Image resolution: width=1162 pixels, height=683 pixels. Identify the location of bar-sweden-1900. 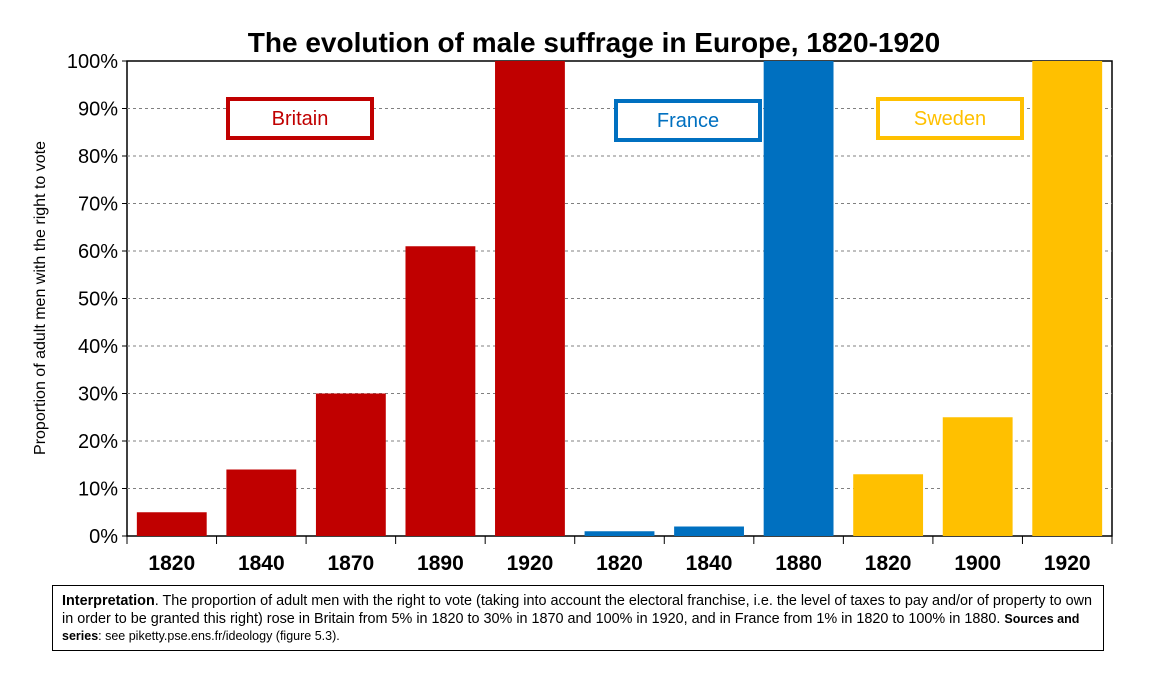
(977, 476).